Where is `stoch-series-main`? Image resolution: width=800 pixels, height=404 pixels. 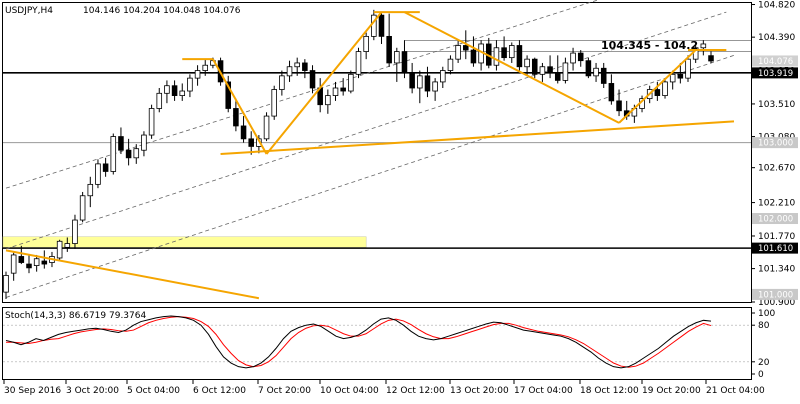 stoch-series-main is located at coordinates (358, 342).